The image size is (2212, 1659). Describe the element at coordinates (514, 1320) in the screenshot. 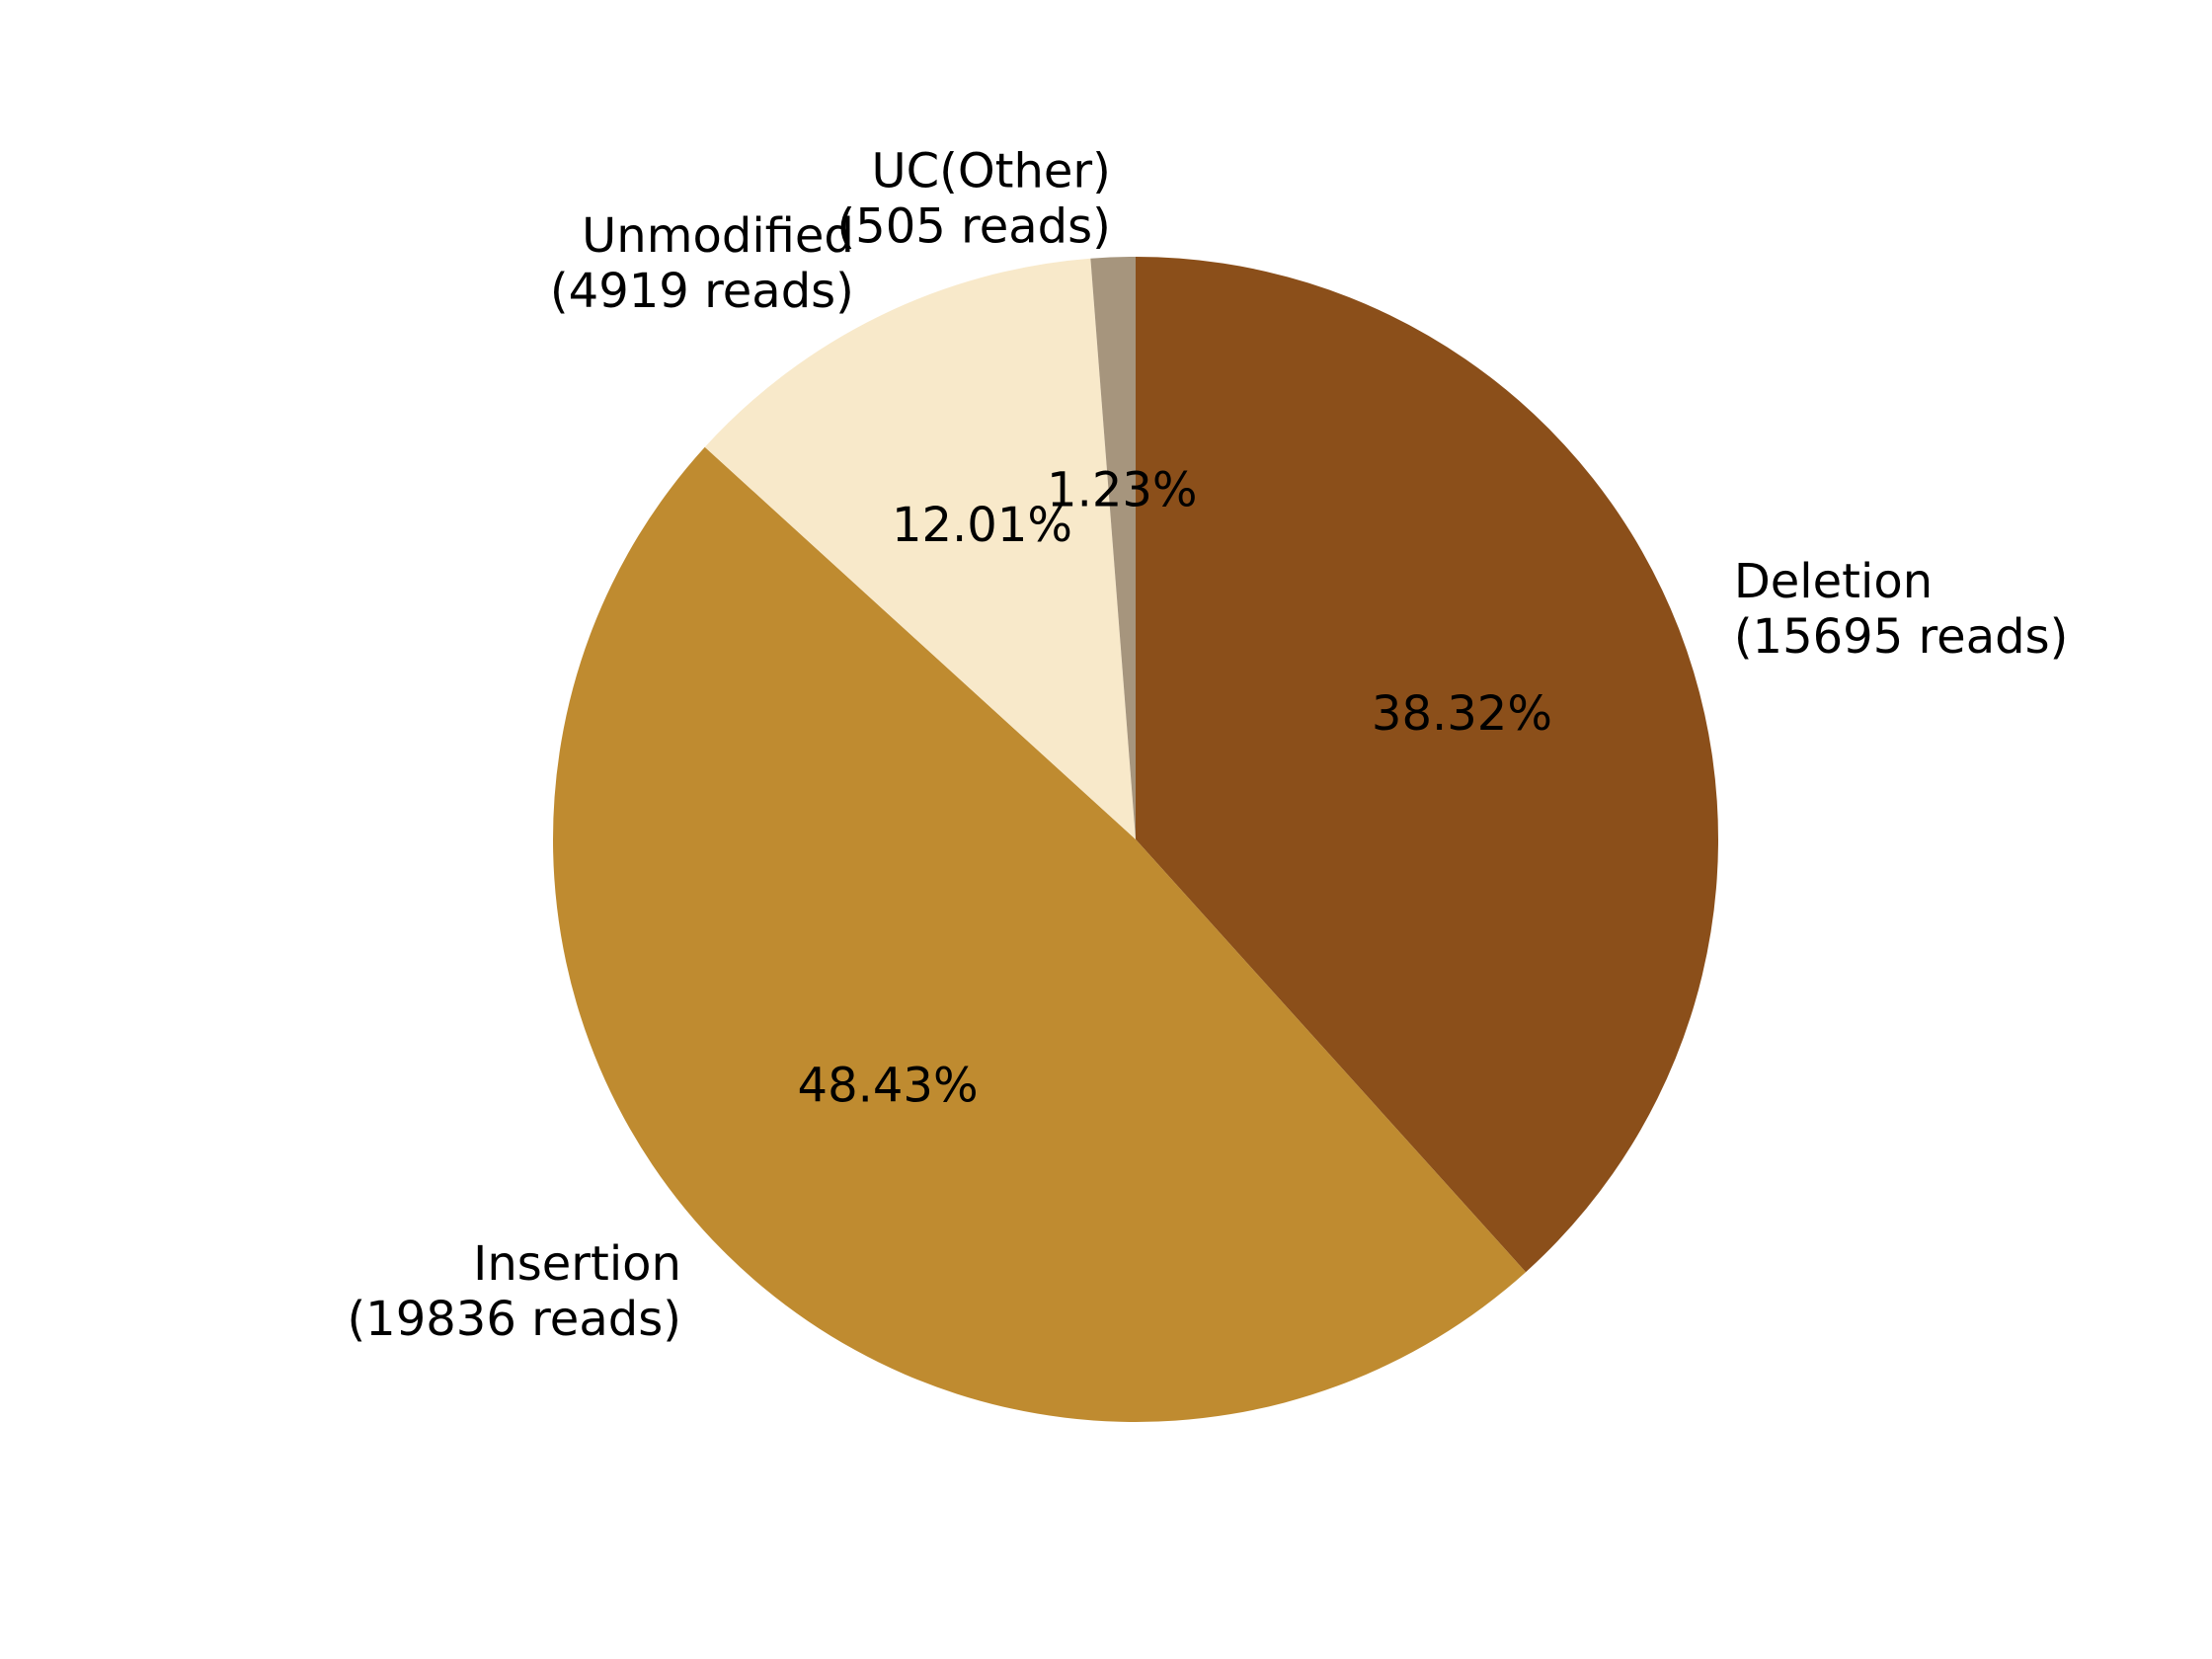

I see `slice-reads: (19836 reads)` at that location.